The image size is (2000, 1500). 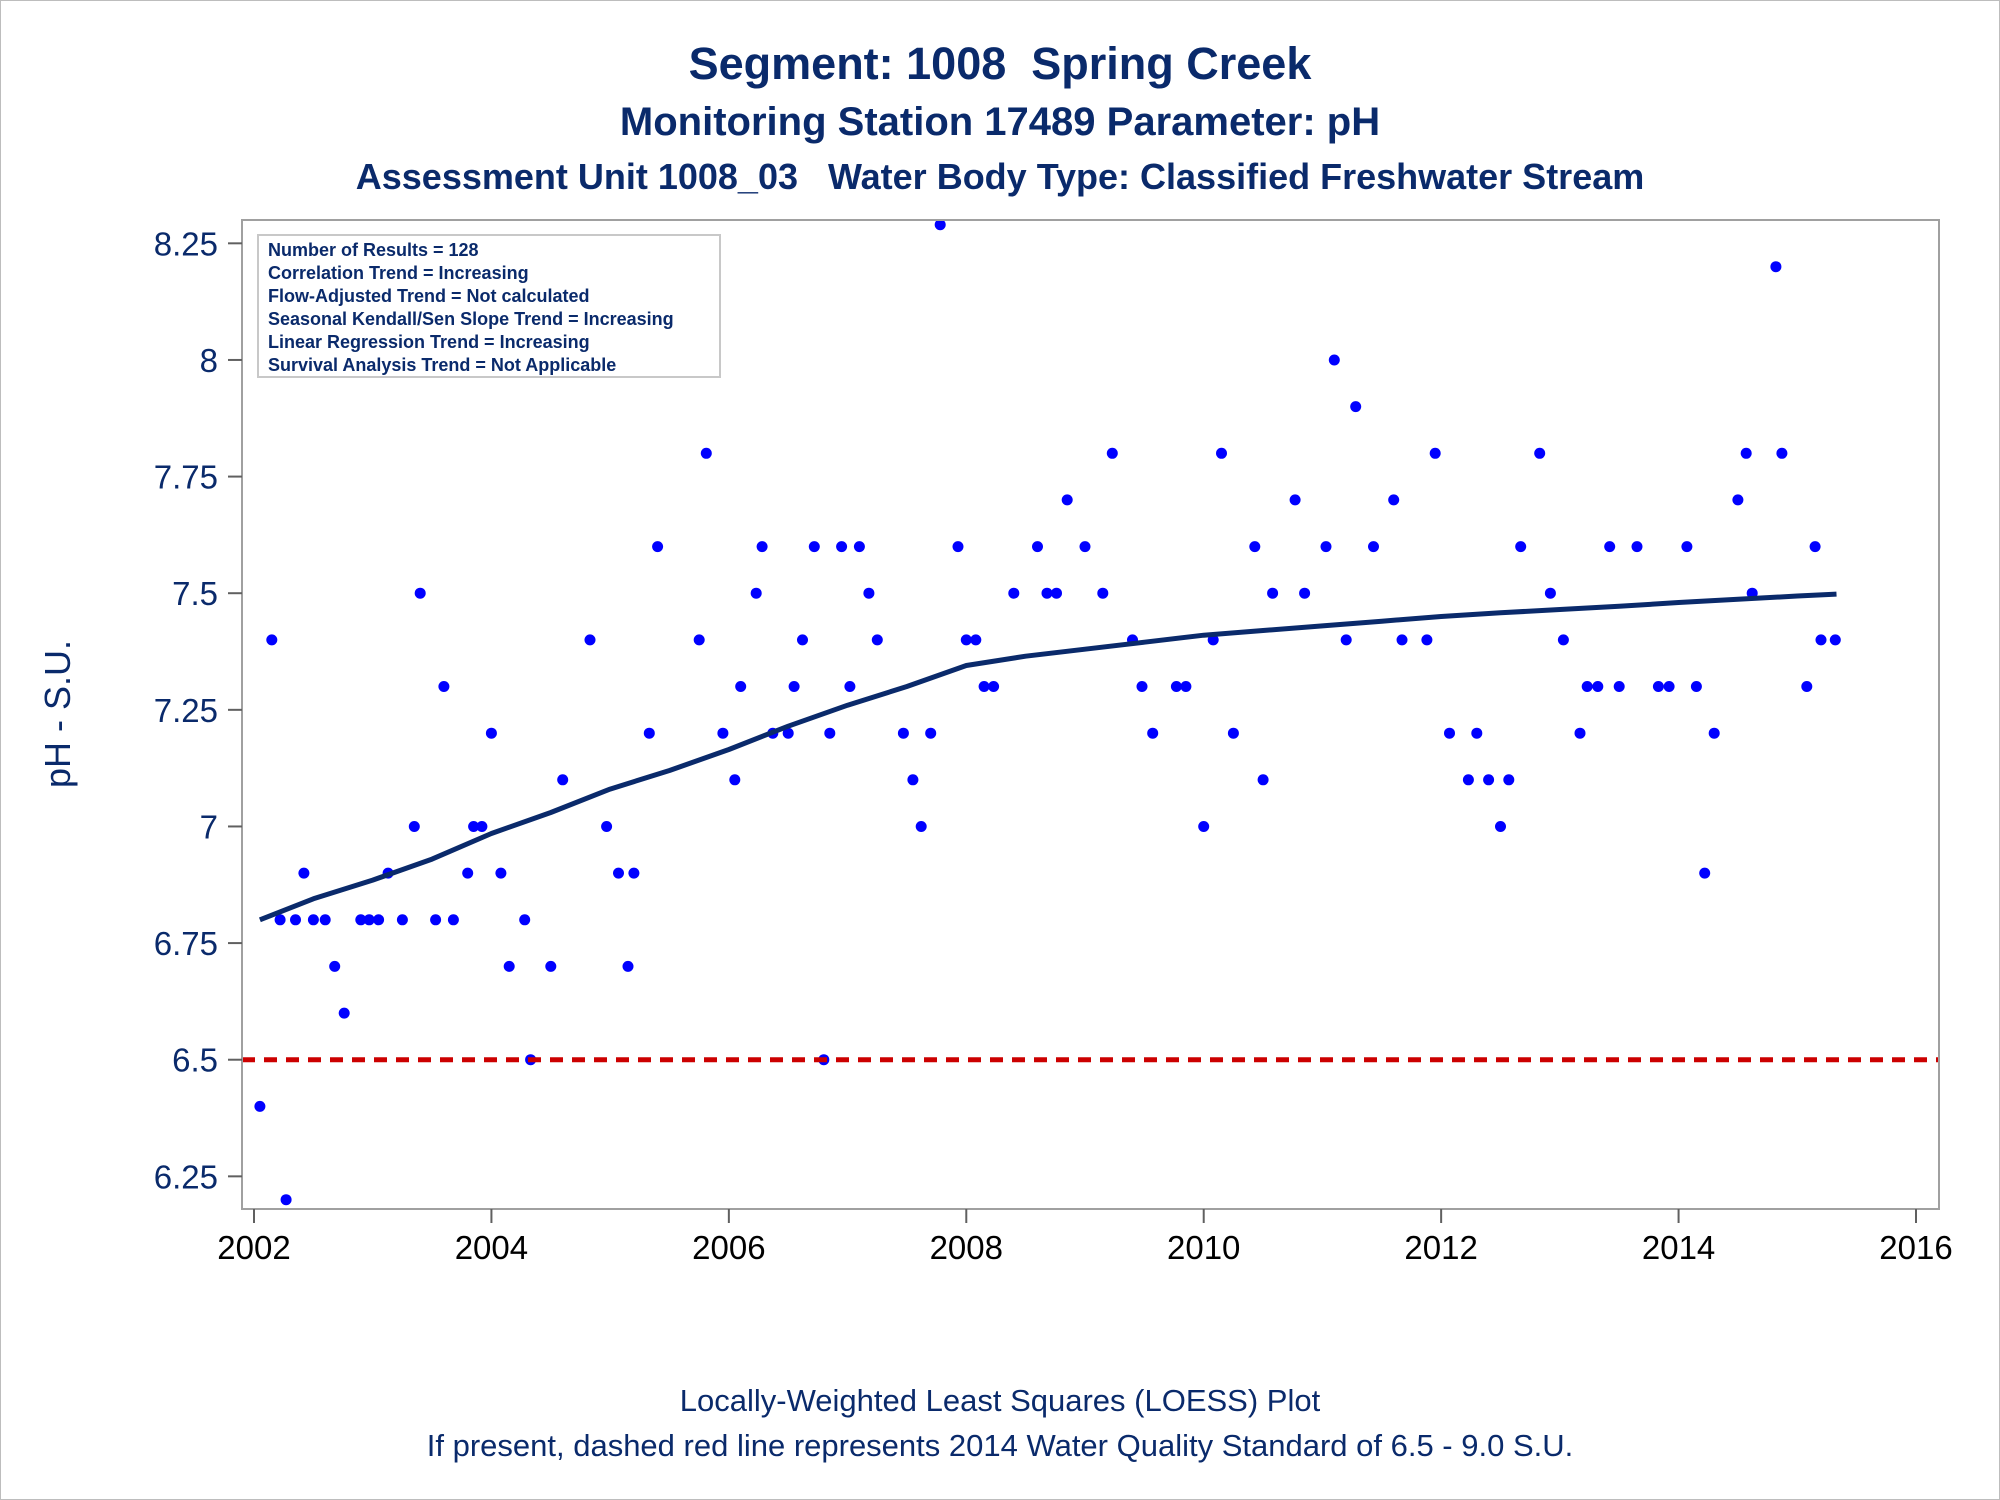 I want to click on y-tick-label: 7.5, so click(x=195, y=593).